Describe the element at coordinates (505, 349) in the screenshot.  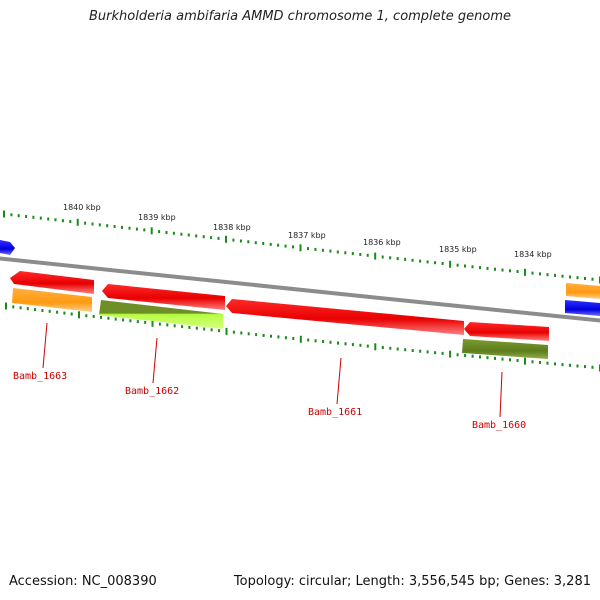
I see `gene-box-bamb-1660-track2` at that location.